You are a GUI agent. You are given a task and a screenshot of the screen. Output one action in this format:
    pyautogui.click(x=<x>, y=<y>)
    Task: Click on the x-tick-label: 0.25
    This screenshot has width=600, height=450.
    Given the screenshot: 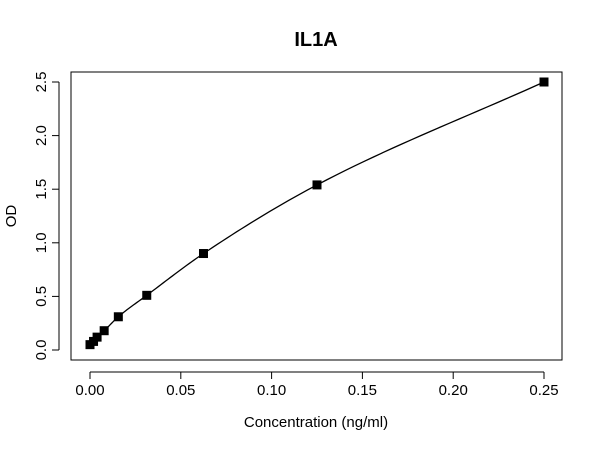 What is the action you would take?
    pyautogui.click(x=543, y=390)
    